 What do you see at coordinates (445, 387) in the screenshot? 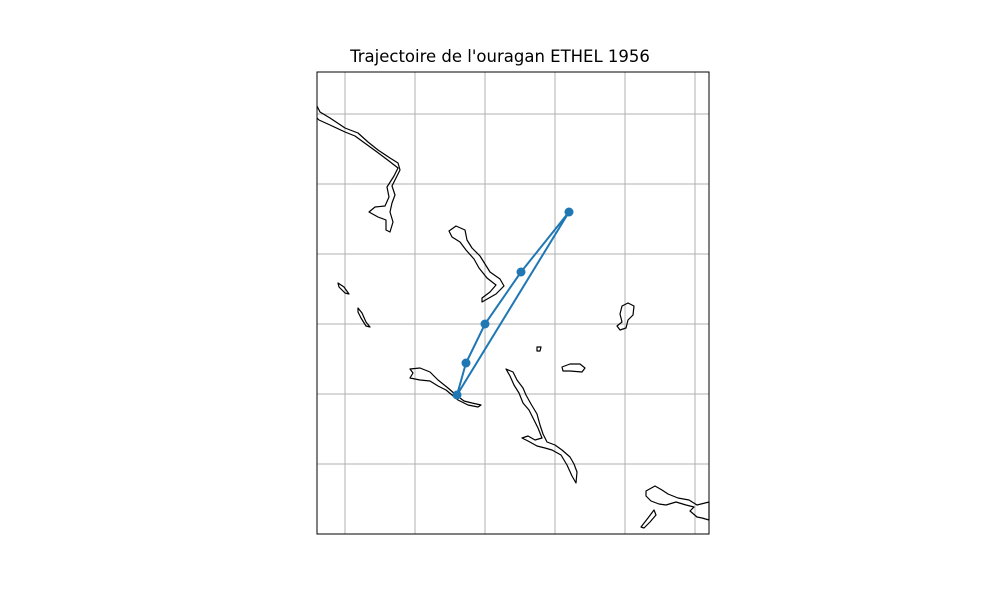
I see `coastline-andros` at bounding box center [445, 387].